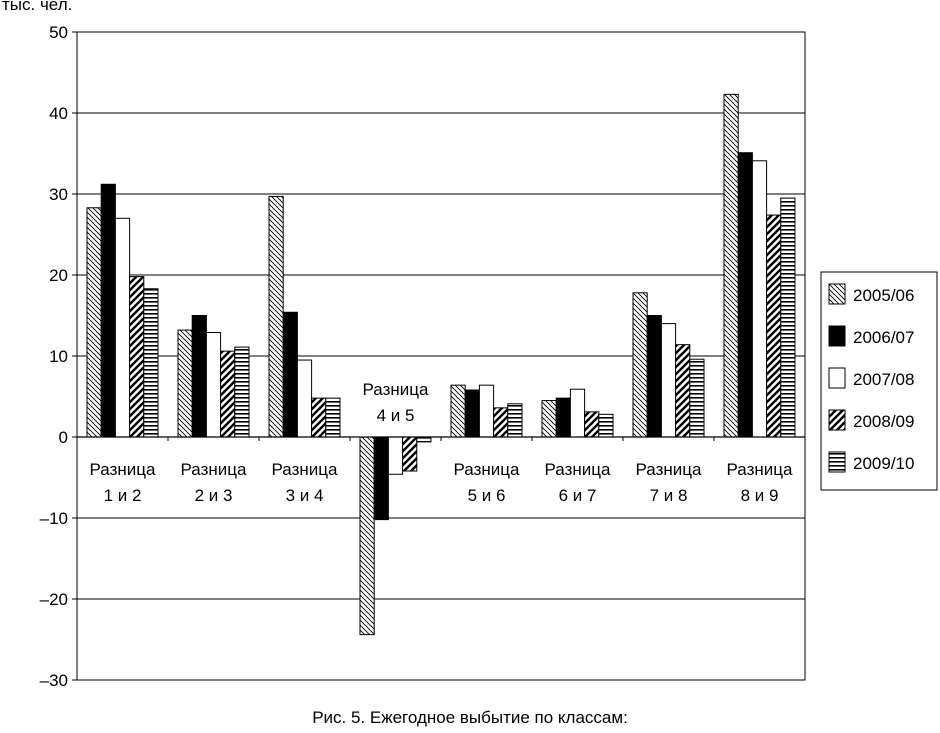 This screenshot has height=733, width=940. Describe the element at coordinates (54, 599) in the screenshot. I see `y-tick-label: –20` at that location.